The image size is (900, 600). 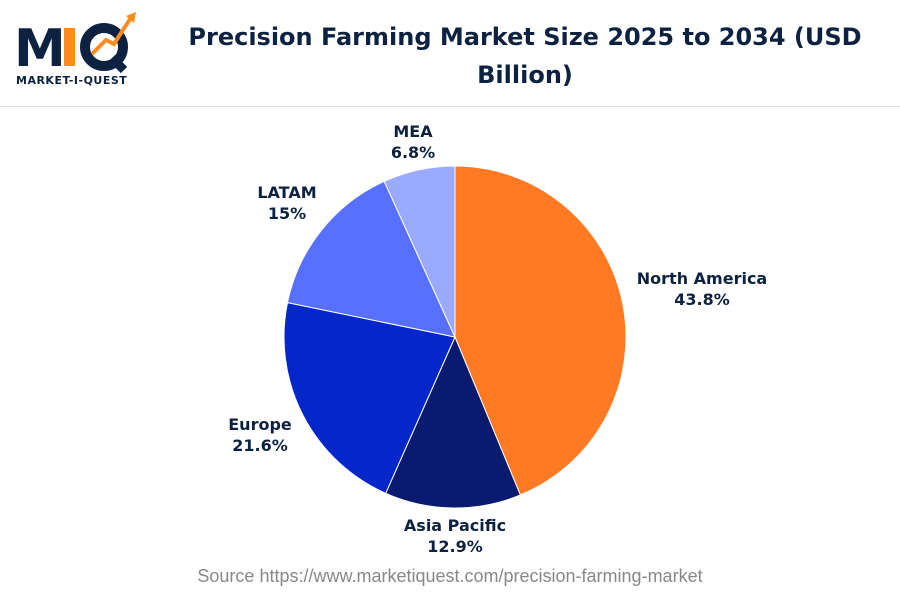 I want to click on label-mea: MEA 6.8%, so click(x=413, y=142).